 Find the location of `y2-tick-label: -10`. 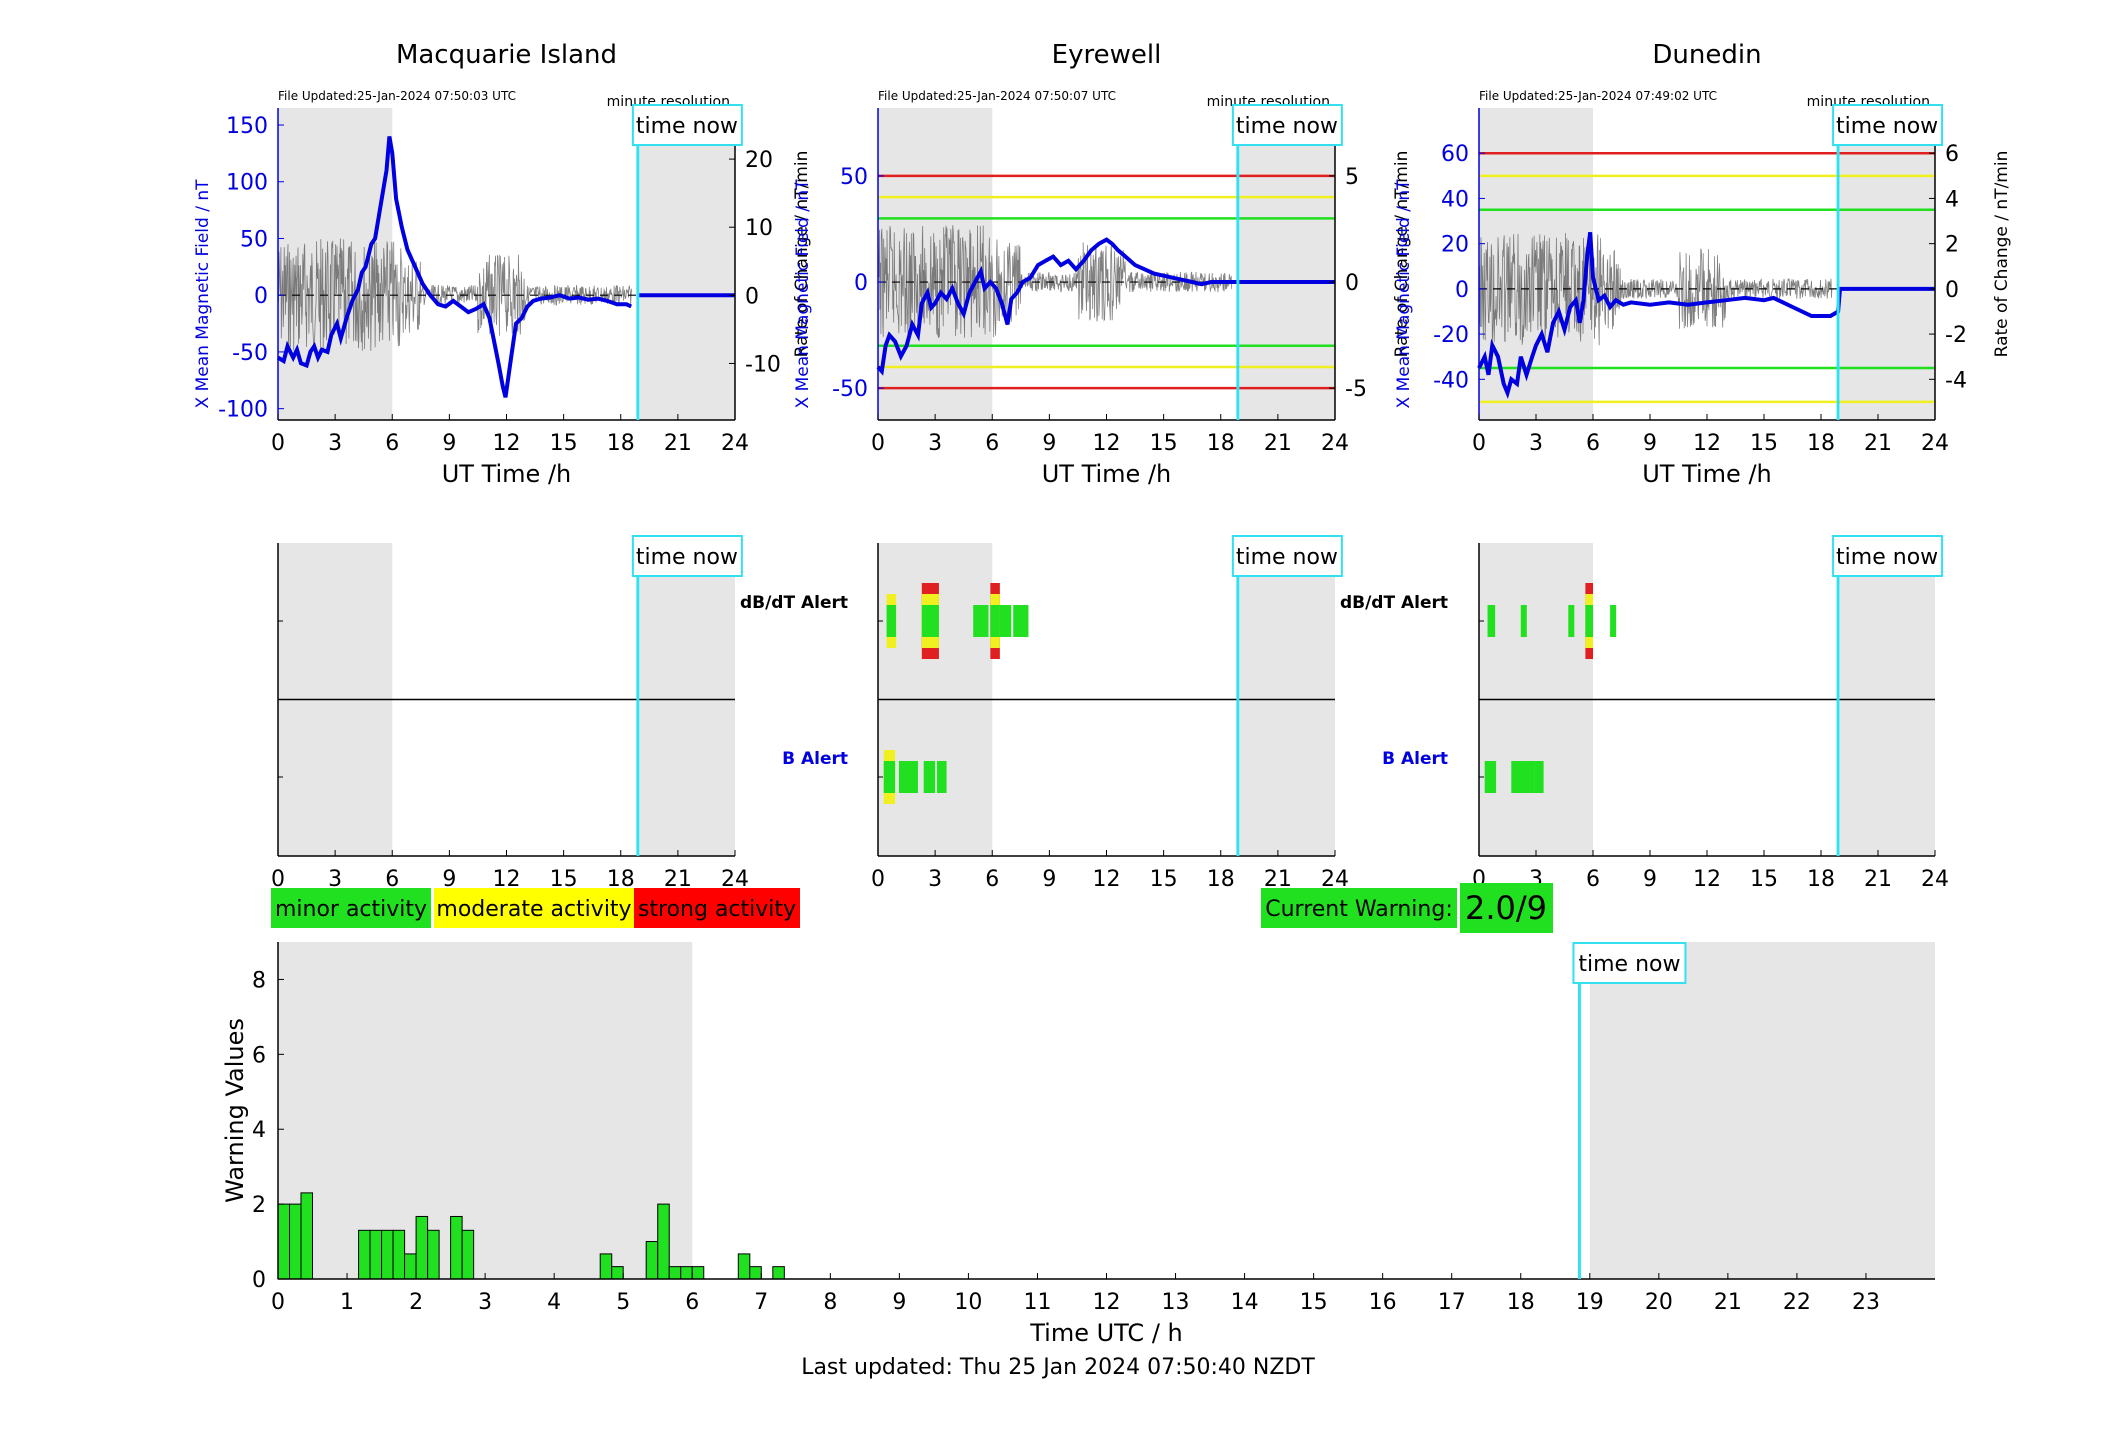

y2-tick-label: -10 is located at coordinates (763, 364).